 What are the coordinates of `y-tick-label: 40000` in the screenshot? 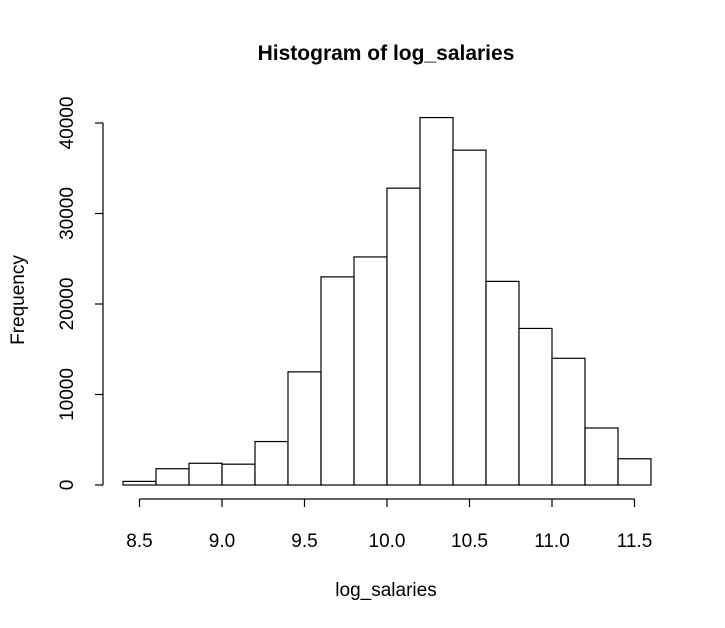 It's located at (67, 123).